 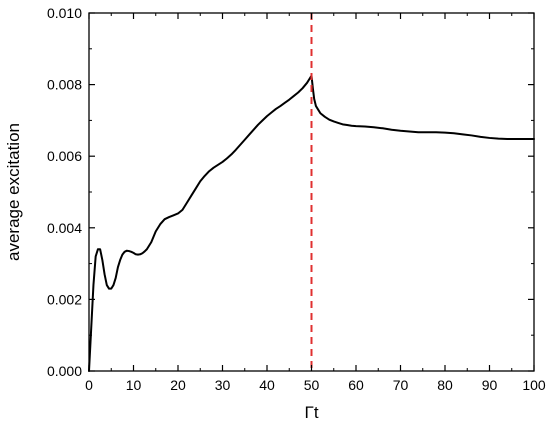 What do you see at coordinates (312, 385) in the screenshot?
I see `x-tick-label: 50` at bounding box center [312, 385].